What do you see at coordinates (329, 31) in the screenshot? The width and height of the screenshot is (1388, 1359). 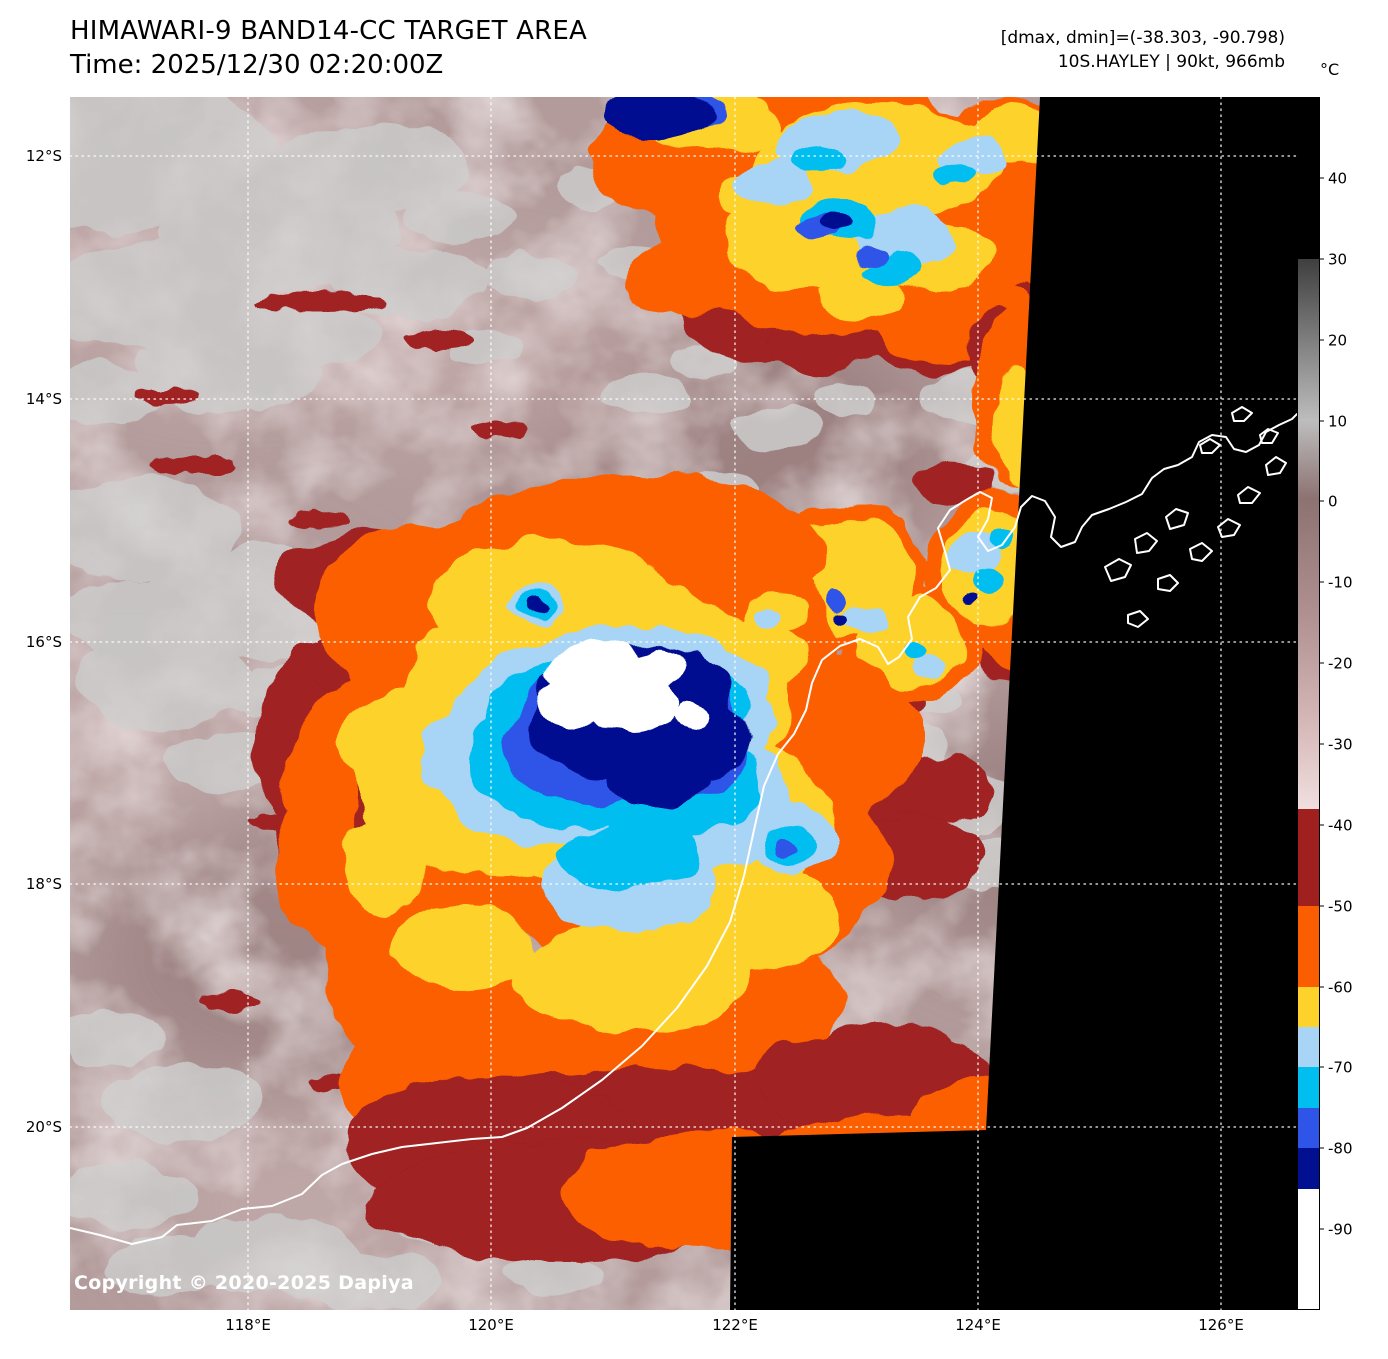 I see `page-title: HIMAWARI-9 BAND14-CC TARGET AREA` at bounding box center [329, 31].